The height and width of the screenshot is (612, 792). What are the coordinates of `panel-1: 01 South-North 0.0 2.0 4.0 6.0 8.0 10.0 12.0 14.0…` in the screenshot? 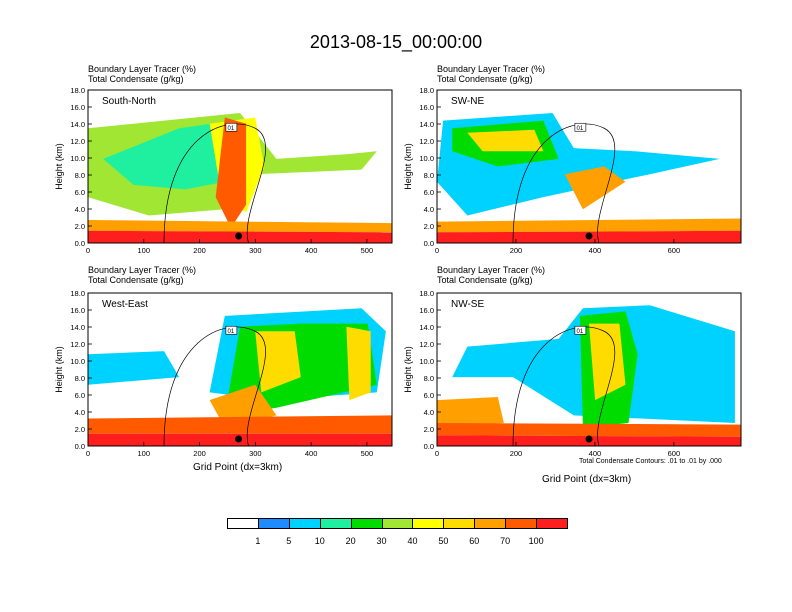 It's located at (223, 170).